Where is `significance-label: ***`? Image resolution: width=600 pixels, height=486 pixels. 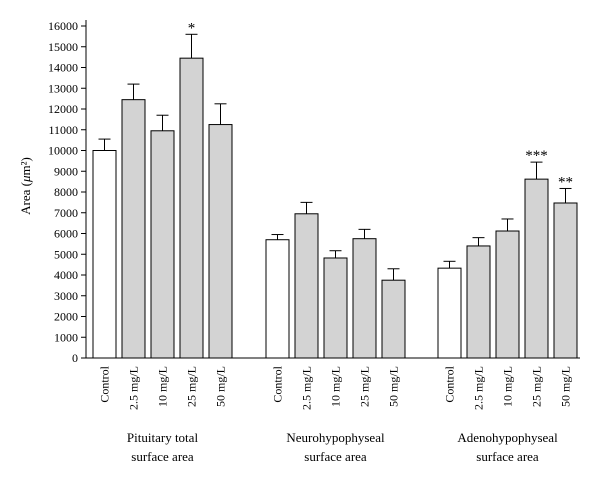 significance-label: *** is located at coordinates (536, 156).